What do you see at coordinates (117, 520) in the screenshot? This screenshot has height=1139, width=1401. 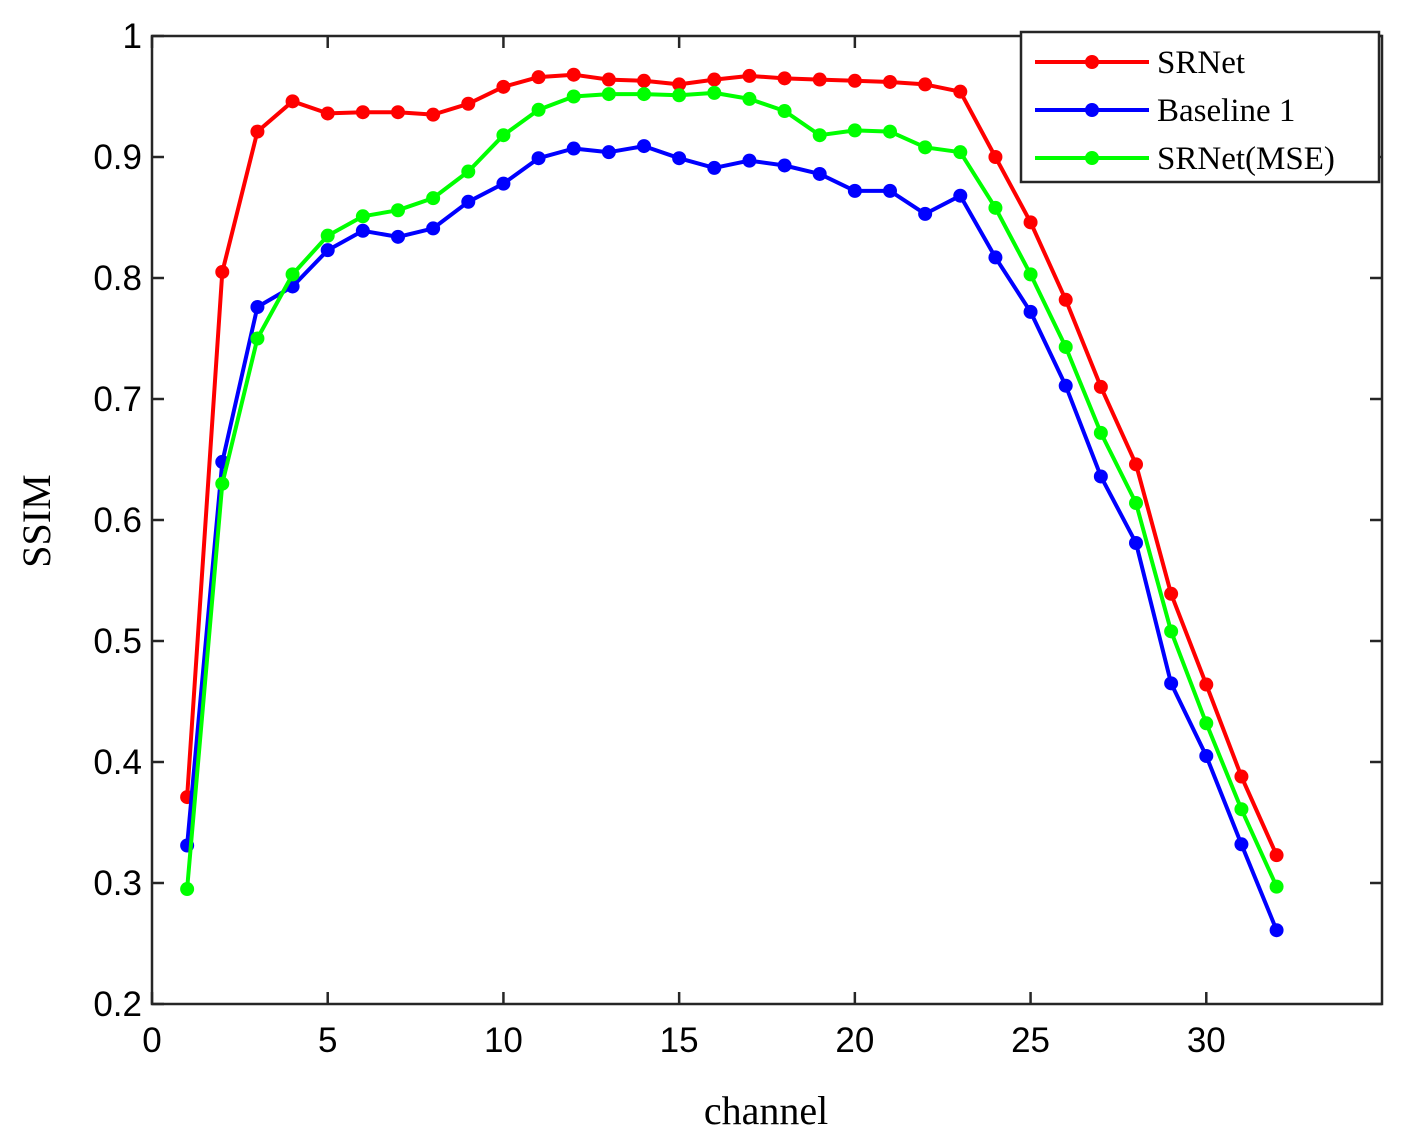 I see `y-tick-label: 0.6` at bounding box center [117, 520].